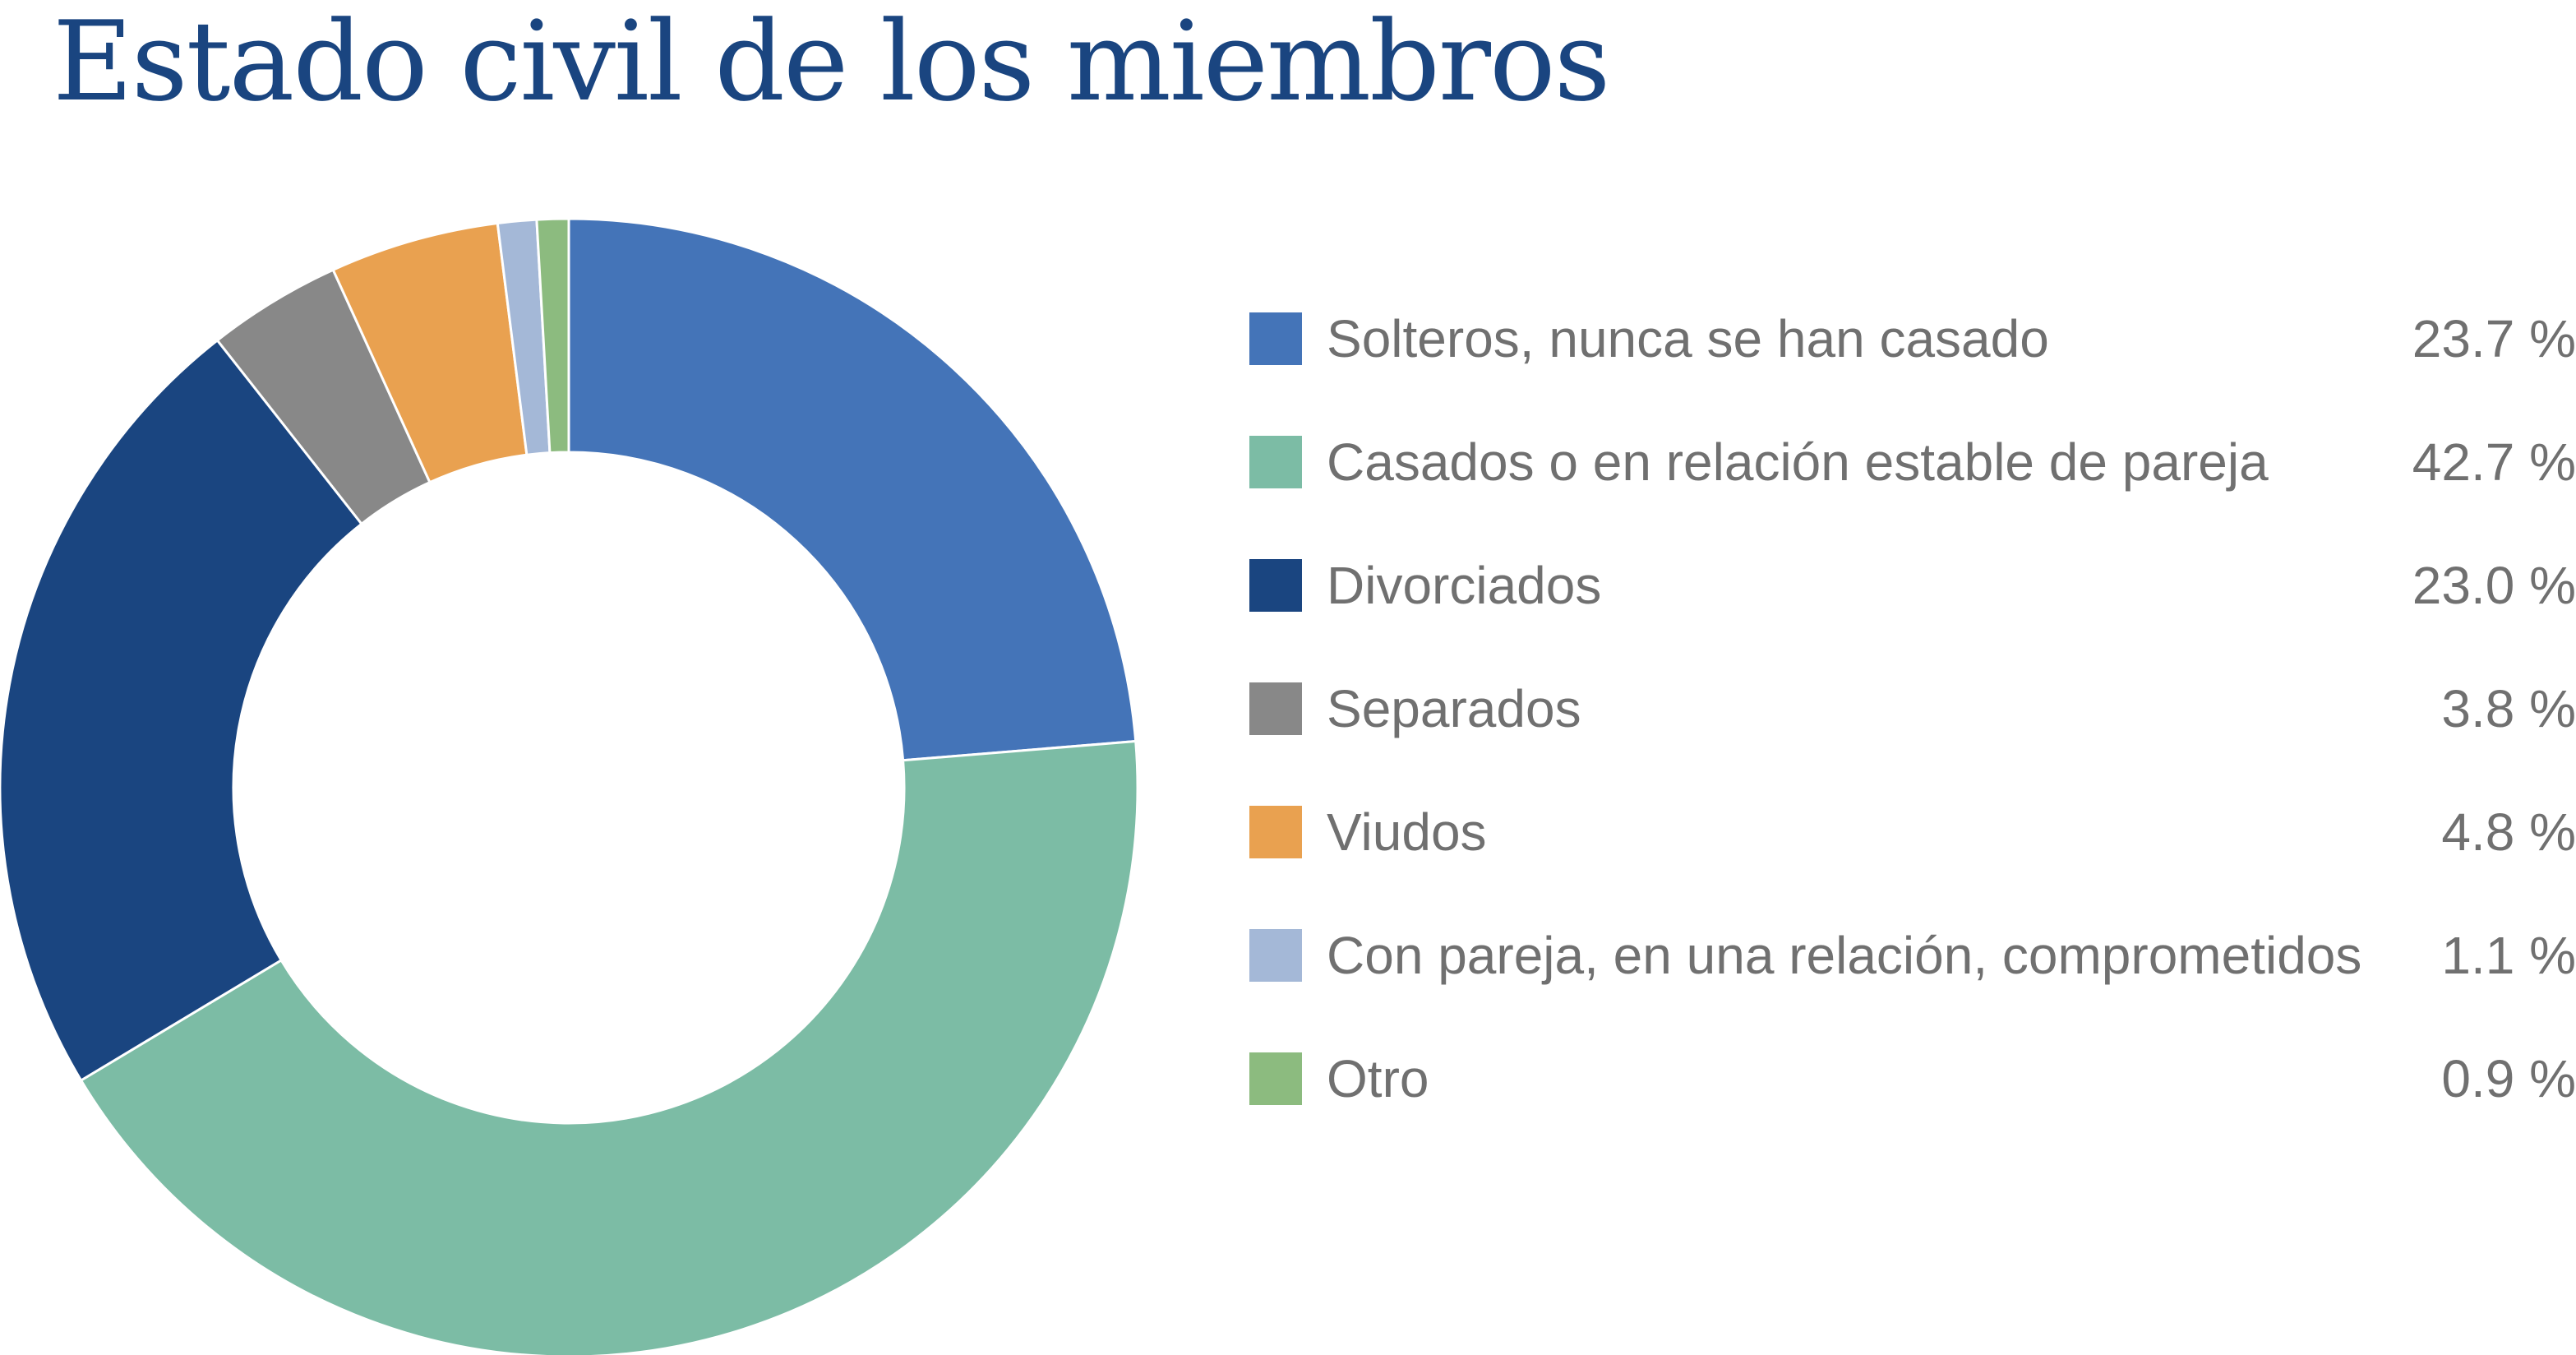 Image resolution: width=2576 pixels, height=1355 pixels. What do you see at coordinates (1798, 462) in the screenshot?
I see `legend-label-casados: Casados o en relación estable de pareja` at bounding box center [1798, 462].